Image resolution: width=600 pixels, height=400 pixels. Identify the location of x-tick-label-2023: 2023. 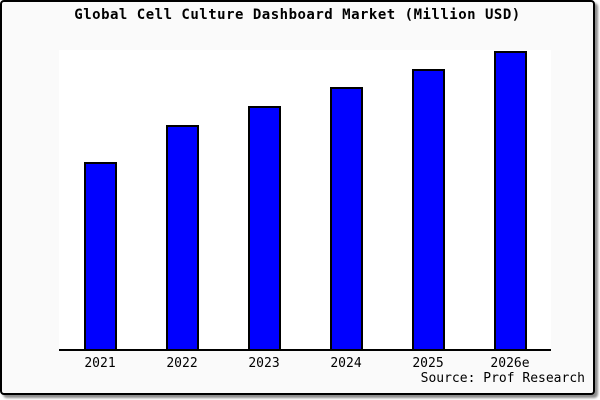
(264, 363).